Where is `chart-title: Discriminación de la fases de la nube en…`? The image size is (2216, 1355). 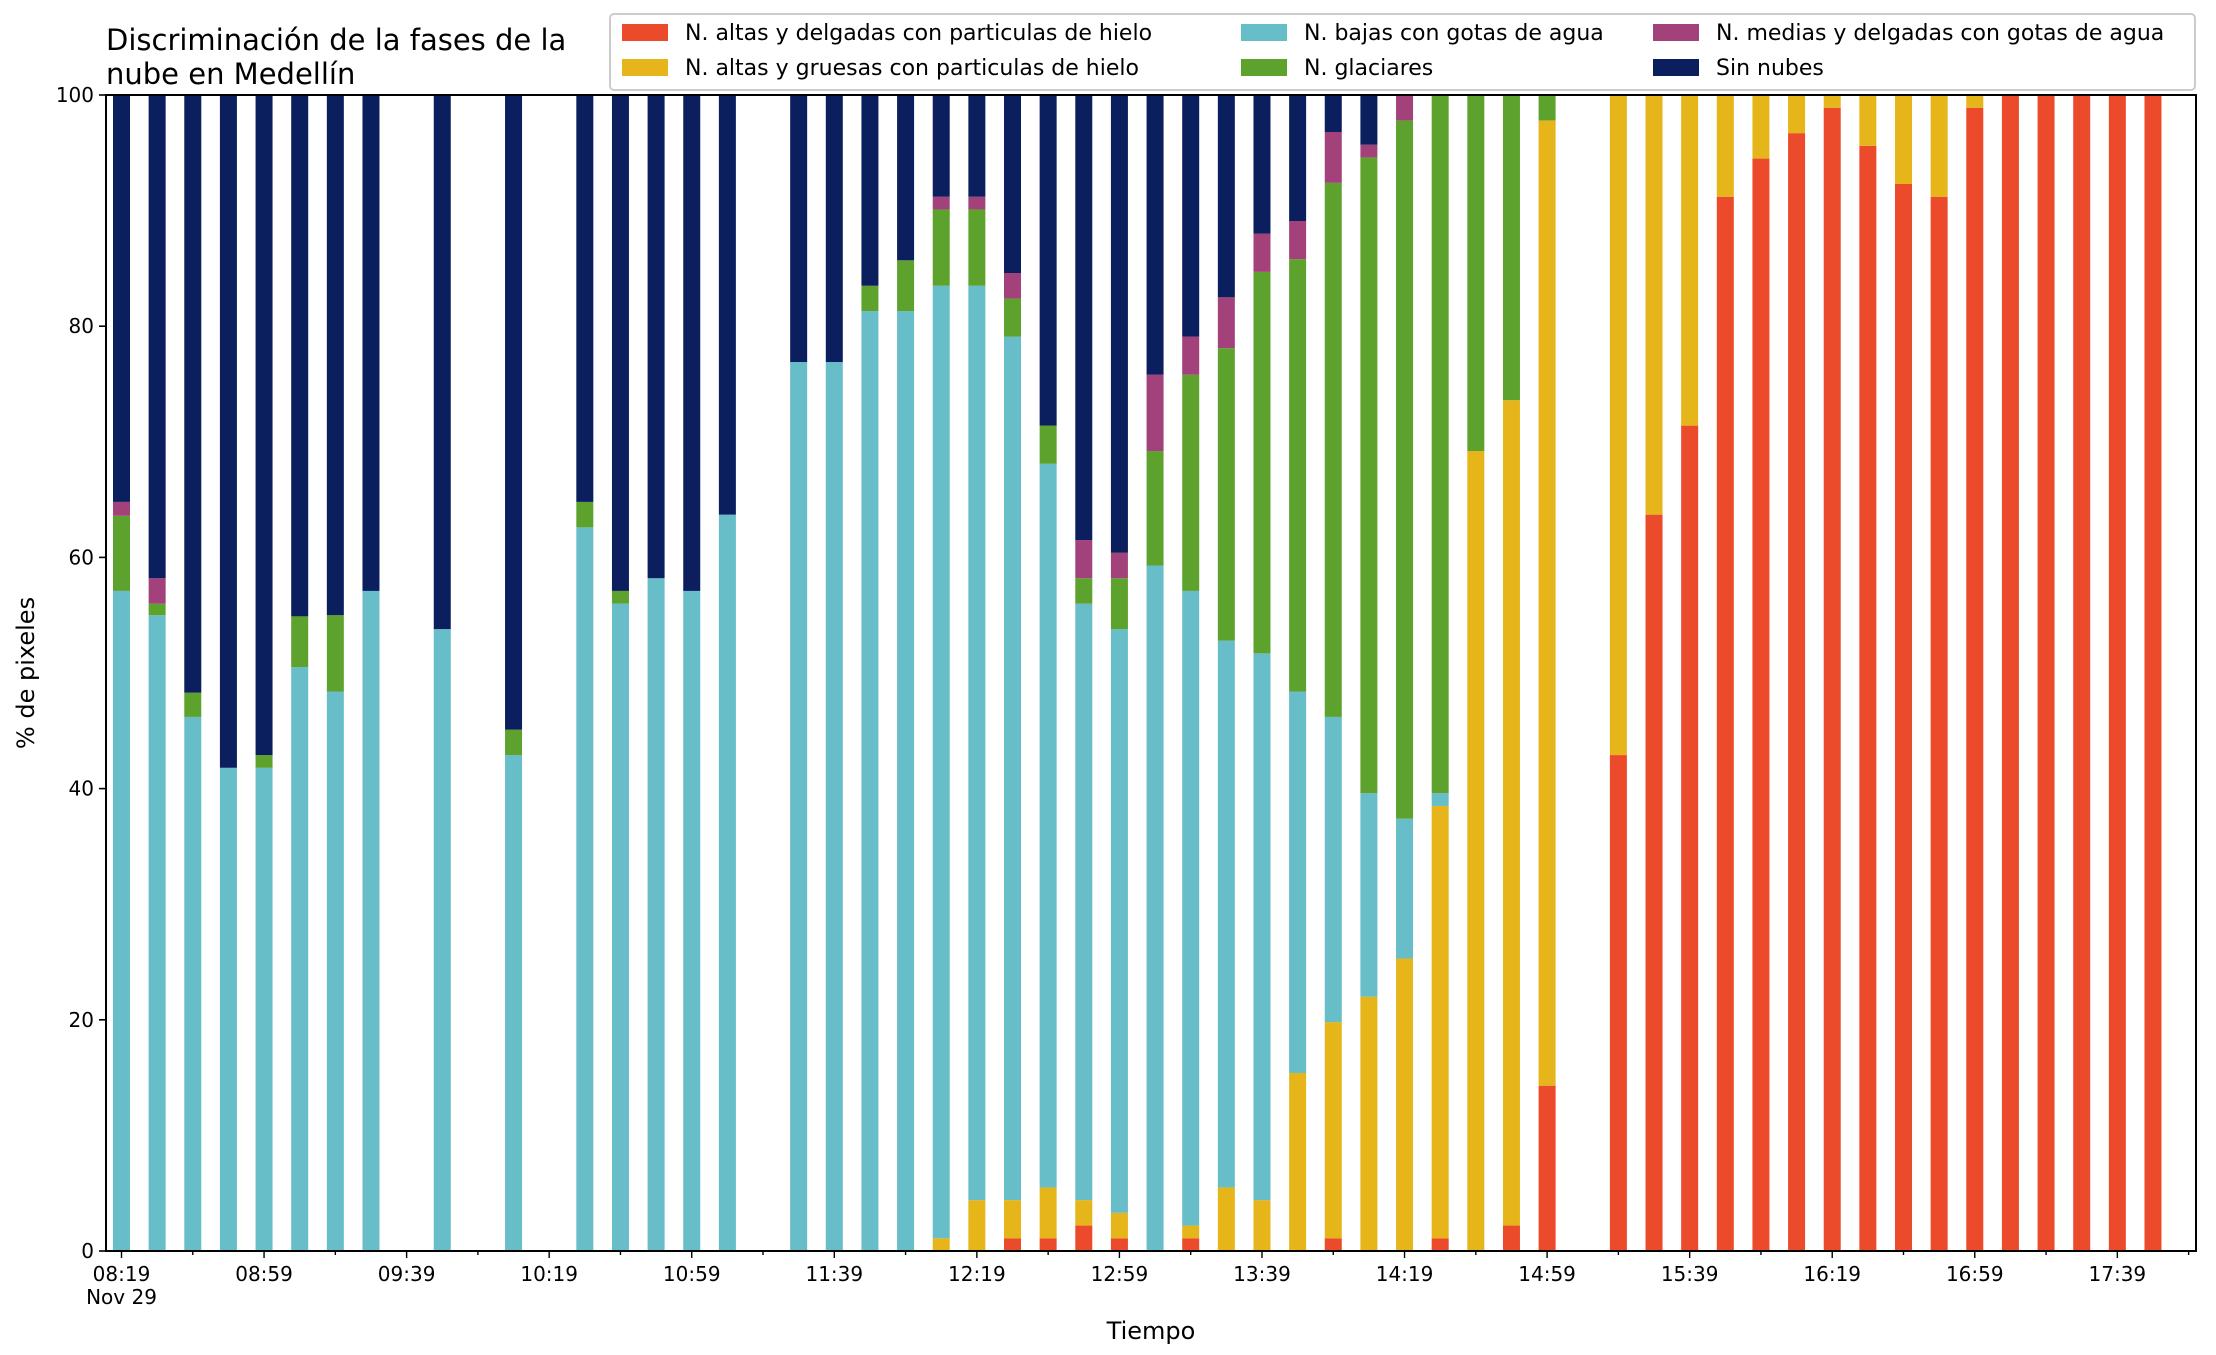
chart-title: Discriminación de la fases de la nube en… is located at coordinates (336, 57).